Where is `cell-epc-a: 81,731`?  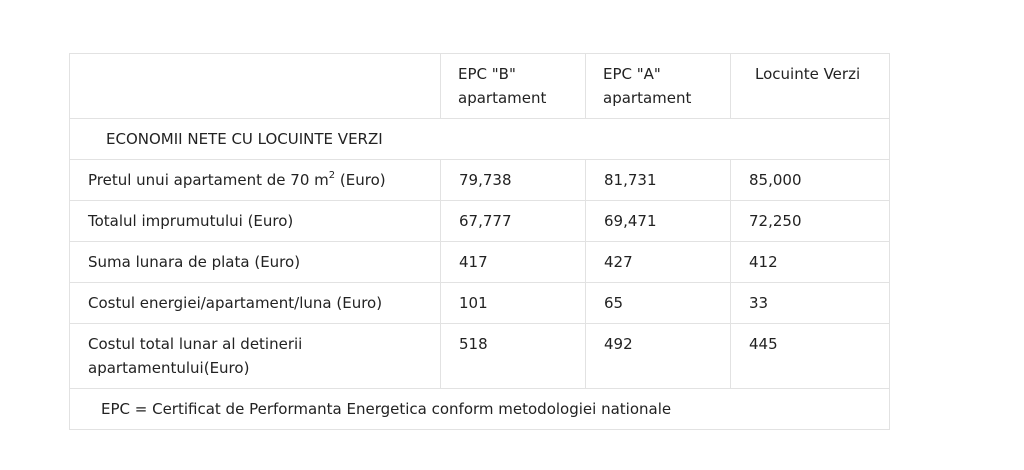 cell-epc-a: 81,731 is located at coordinates (658, 180).